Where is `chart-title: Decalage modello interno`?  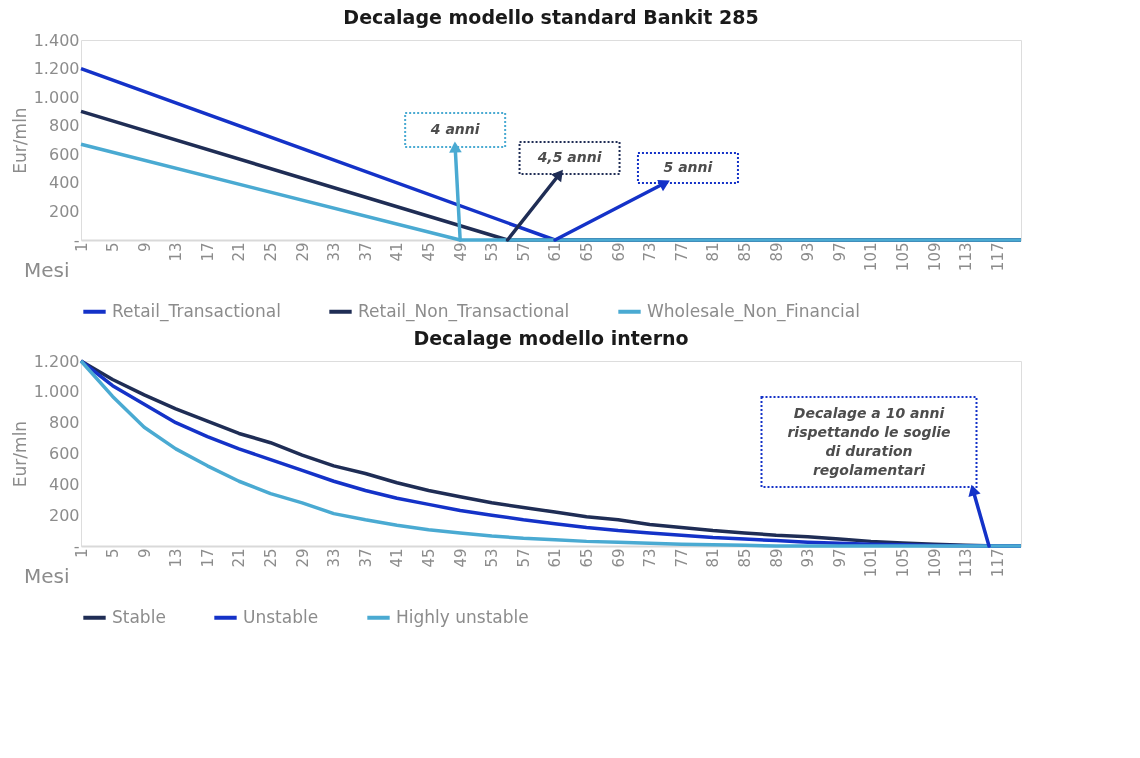 chart-title: Decalage modello interno is located at coordinates (551, 338).